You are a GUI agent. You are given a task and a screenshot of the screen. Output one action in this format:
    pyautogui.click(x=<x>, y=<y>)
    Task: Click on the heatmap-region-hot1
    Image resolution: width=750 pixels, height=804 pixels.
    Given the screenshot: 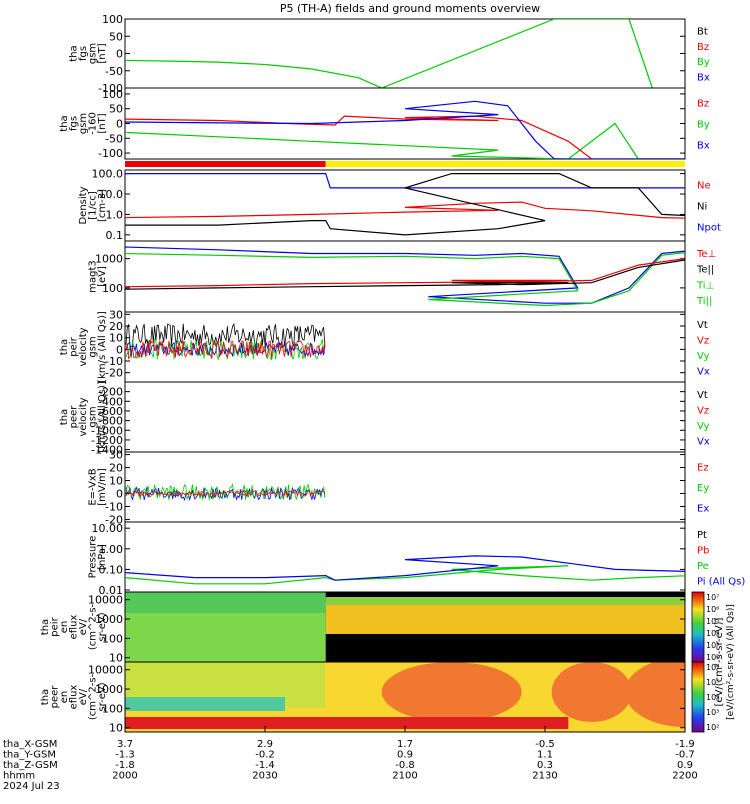 What is the action you would take?
    pyautogui.click(x=452, y=692)
    